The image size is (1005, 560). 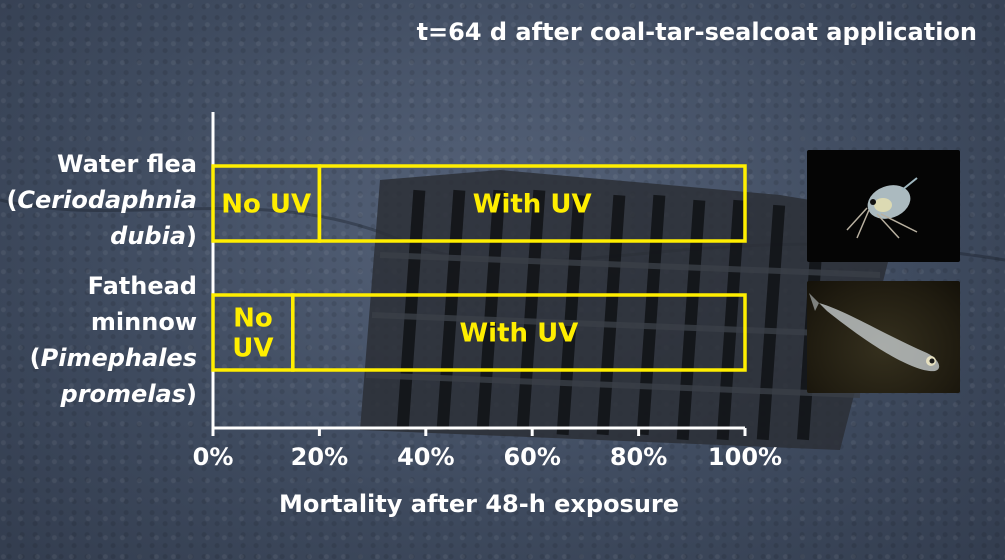 What do you see at coordinates (143, 322) in the screenshot?
I see `category-common-name: minnow` at bounding box center [143, 322].